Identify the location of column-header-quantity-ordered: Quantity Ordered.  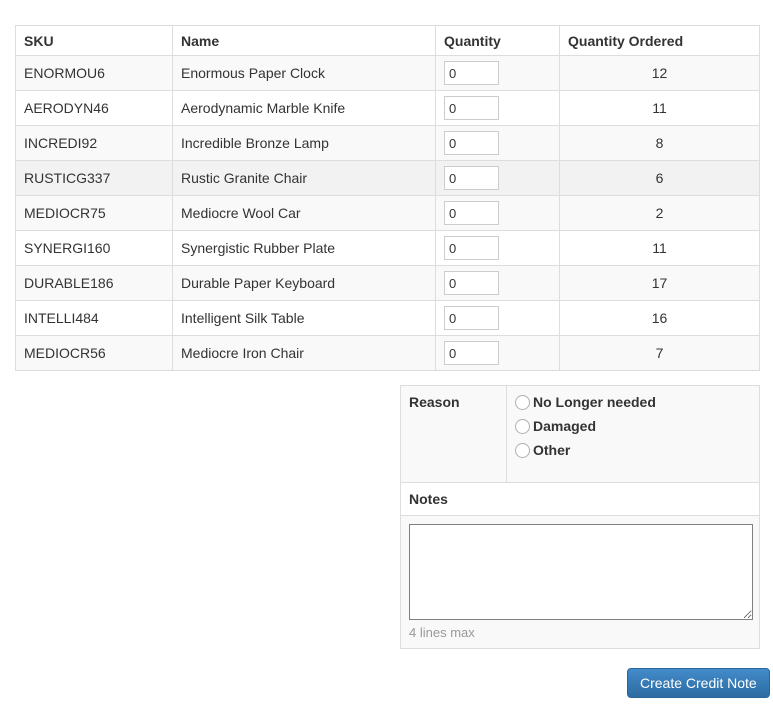
(659, 40).